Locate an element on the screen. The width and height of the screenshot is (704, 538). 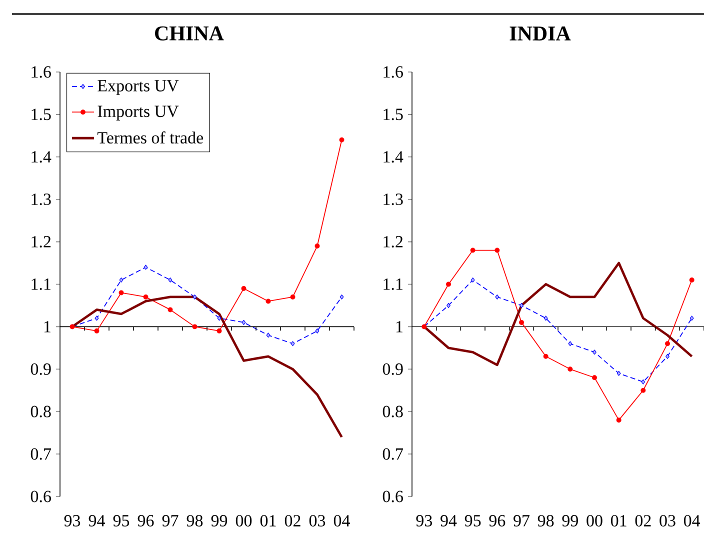
legend-label: Exports UV is located at coordinates (138, 87).